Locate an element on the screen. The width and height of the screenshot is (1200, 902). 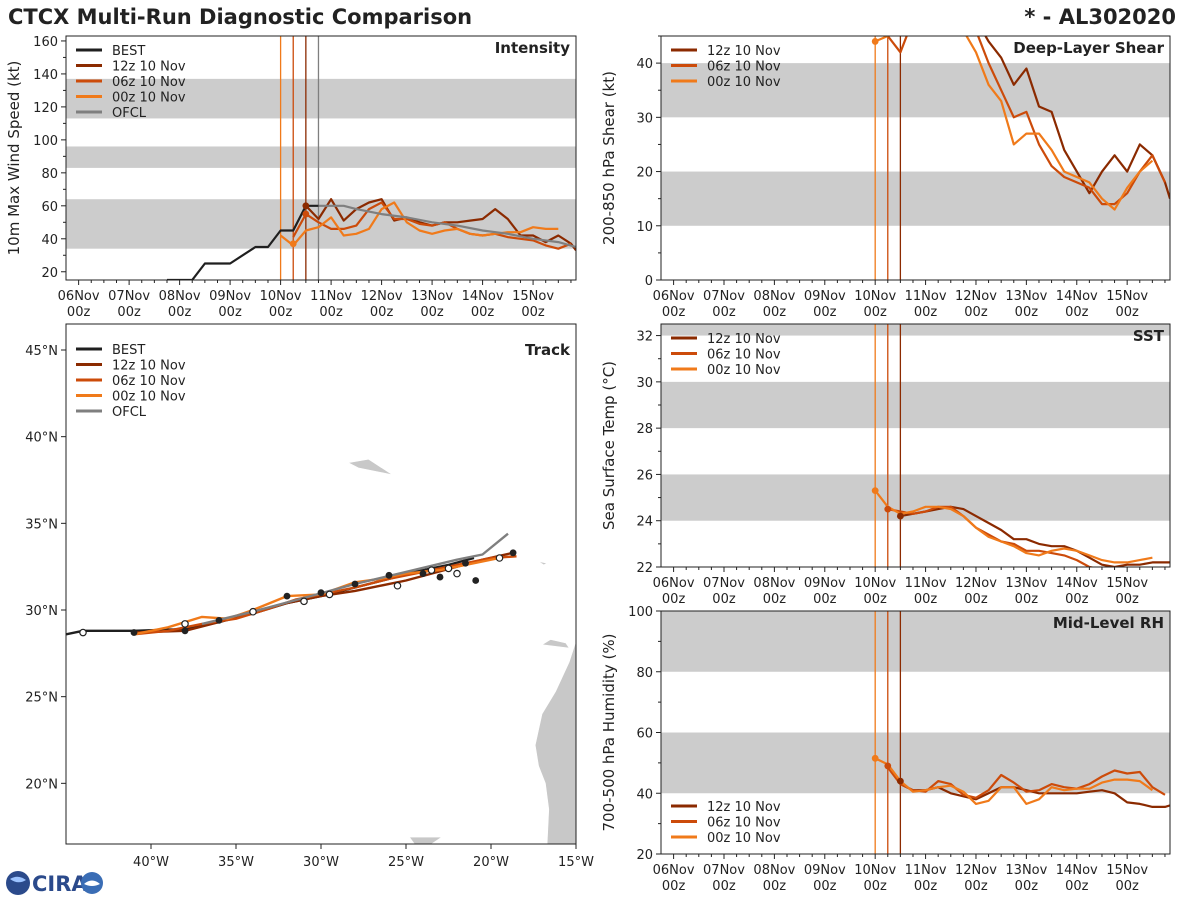
xtick-label-shear-1: 07Nov 00z is located at coordinates (724, 304).